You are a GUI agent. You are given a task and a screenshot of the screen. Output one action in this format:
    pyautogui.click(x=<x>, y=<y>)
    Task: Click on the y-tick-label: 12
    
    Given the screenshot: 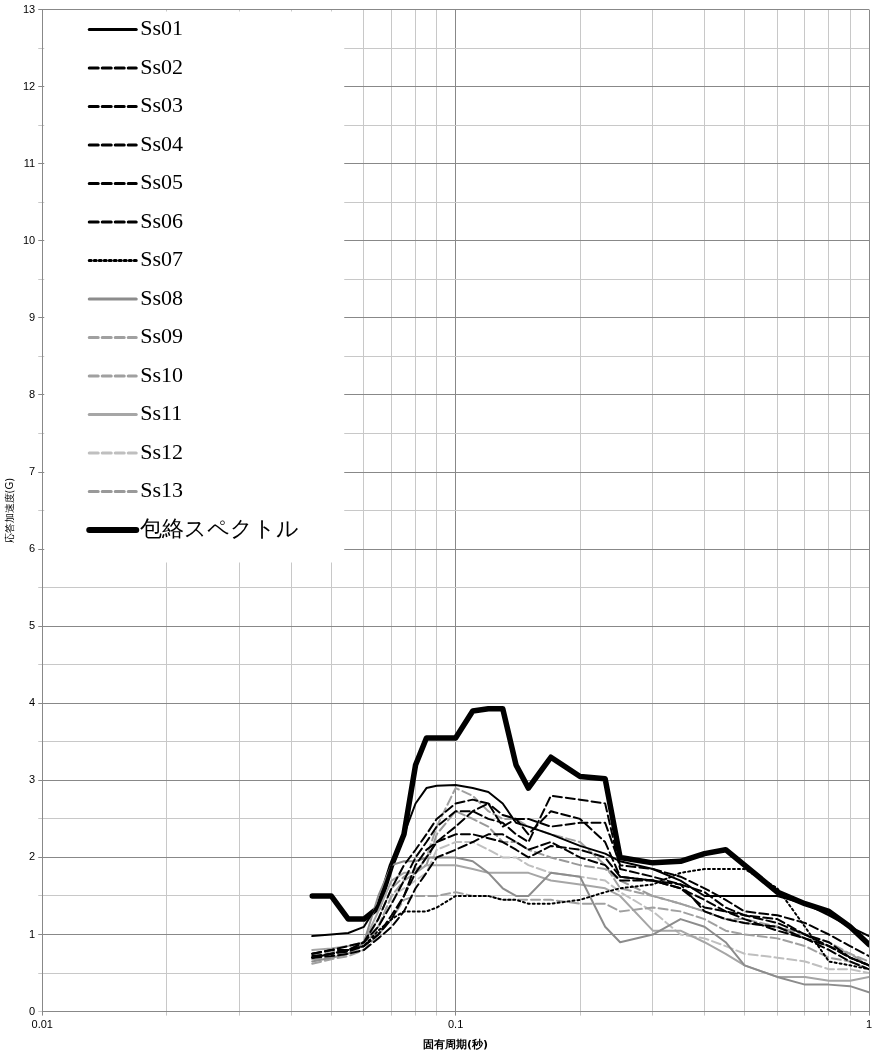 What is the action you would take?
    pyautogui.click(x=29, y=85)
    